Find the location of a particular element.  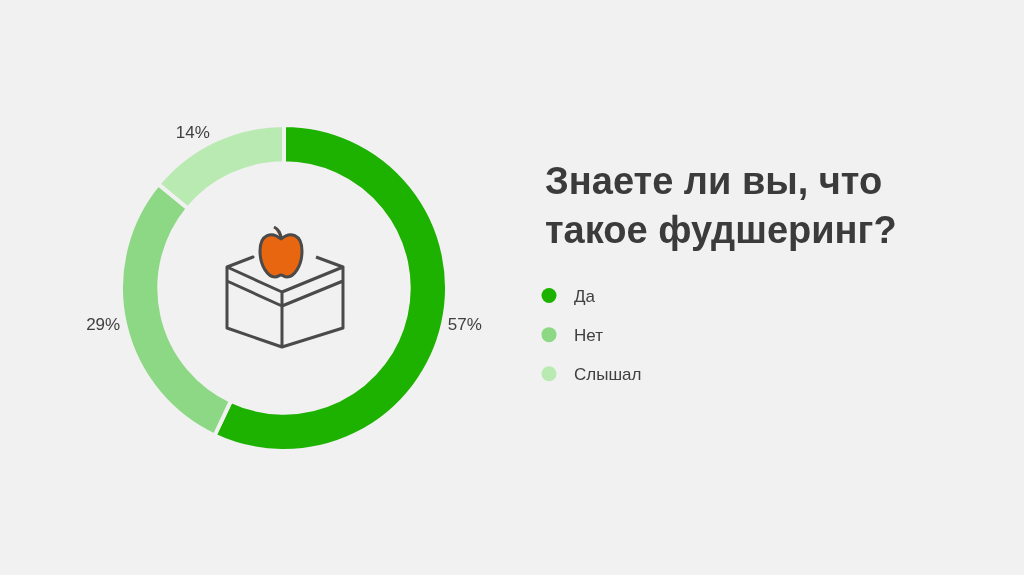

data-label: 57% is located at coordinates (464, 324).